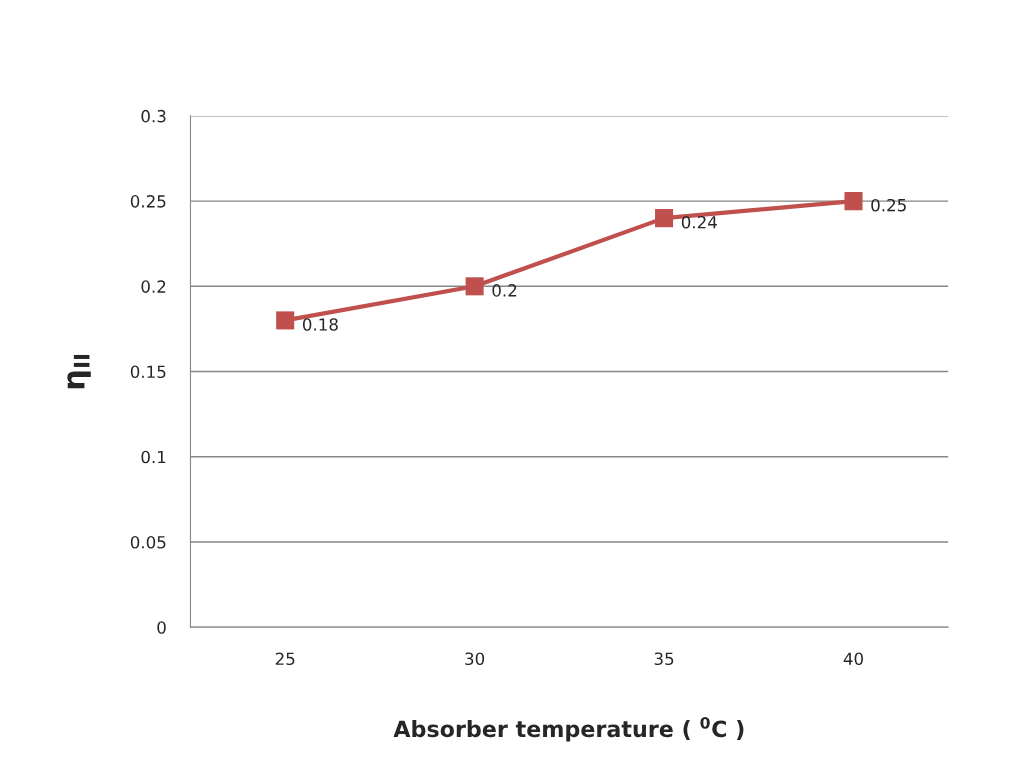  Describe the element at coordinates (148, 542) in the screenshot. I see `y-tick-label: 0.05` at that location.